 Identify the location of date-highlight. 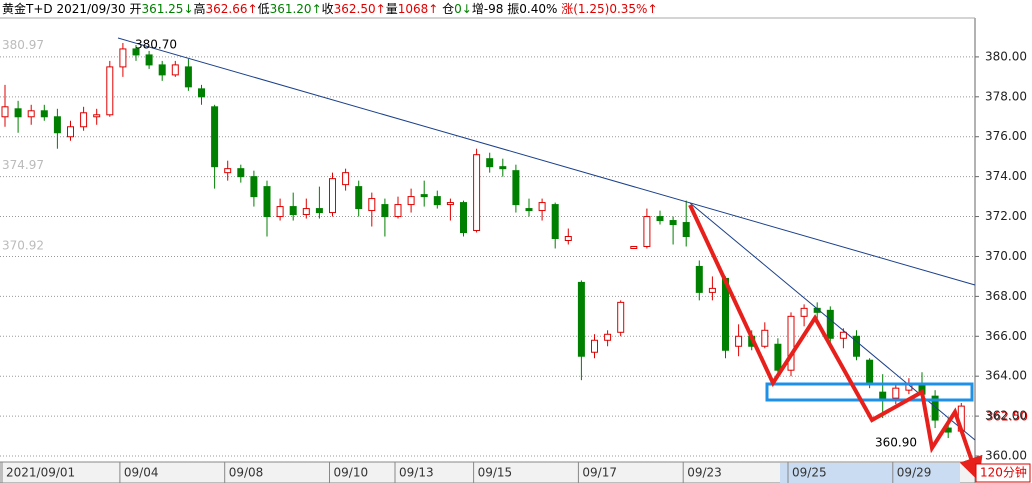
(870, 473).